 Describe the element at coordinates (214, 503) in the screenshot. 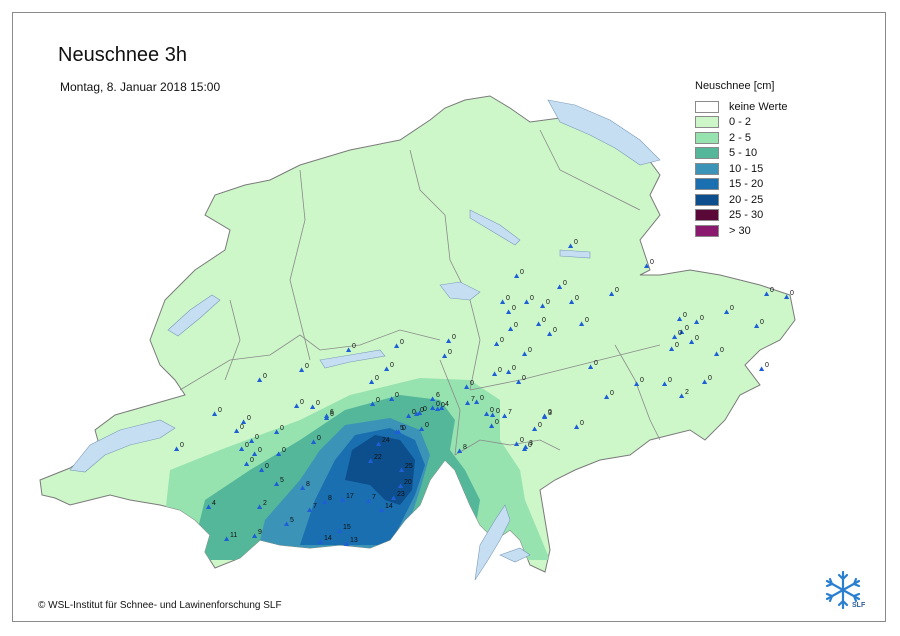

I see `station-value: 4` at that location.